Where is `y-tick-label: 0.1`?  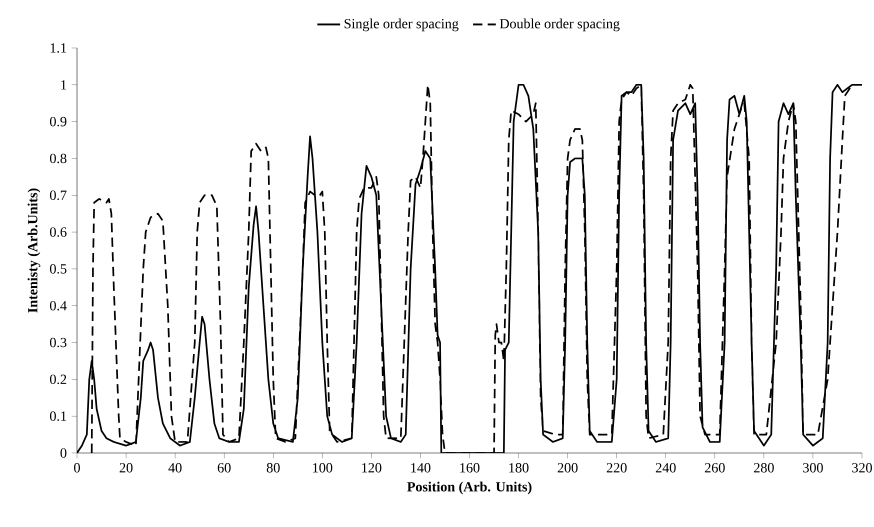 y-tick-label: 0.1 is located at coordinates (58, 416).